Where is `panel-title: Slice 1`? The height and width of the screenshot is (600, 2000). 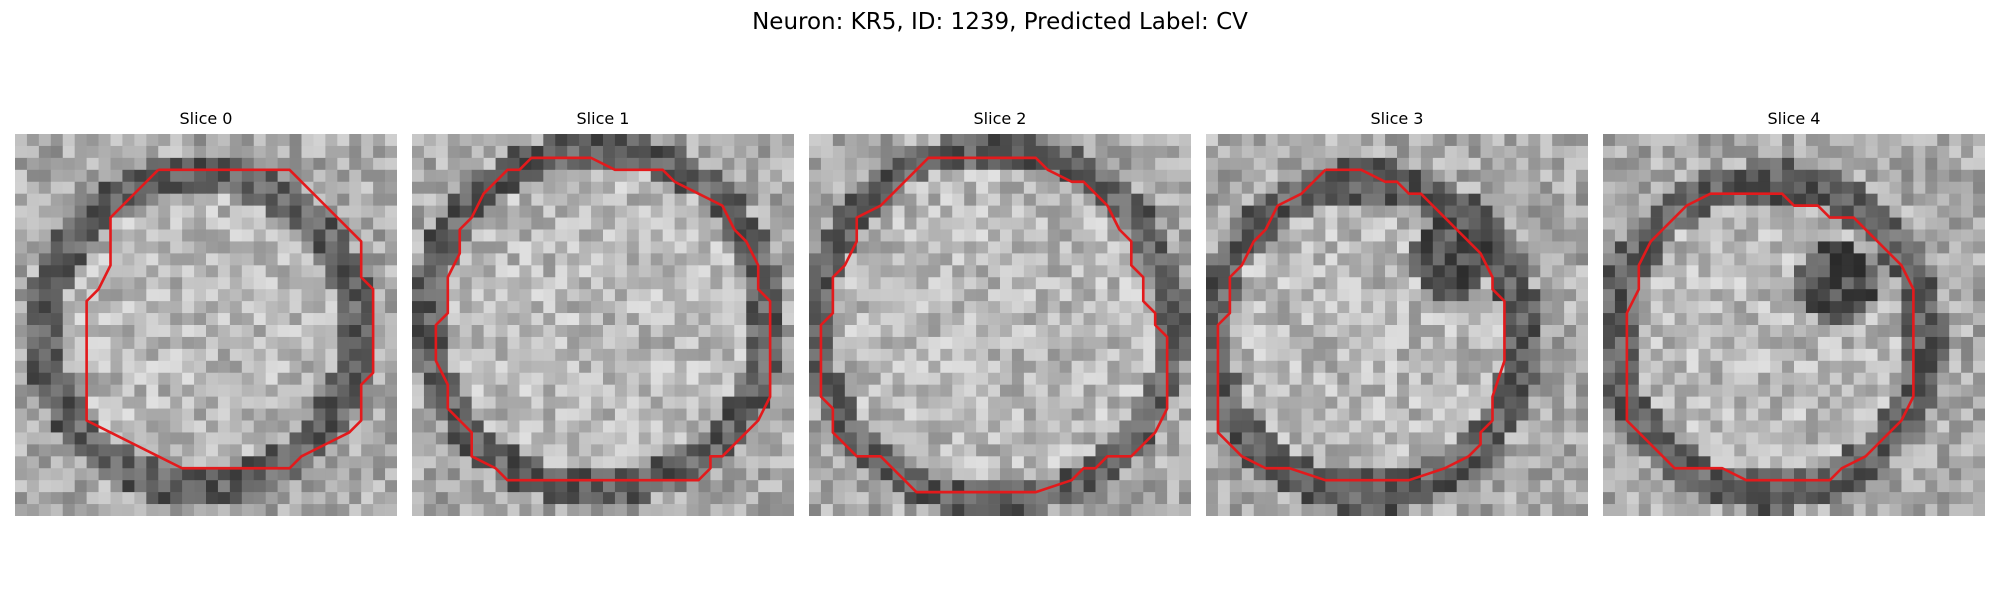
panel-title: Slice 1 is located at coordinates (603, 118).